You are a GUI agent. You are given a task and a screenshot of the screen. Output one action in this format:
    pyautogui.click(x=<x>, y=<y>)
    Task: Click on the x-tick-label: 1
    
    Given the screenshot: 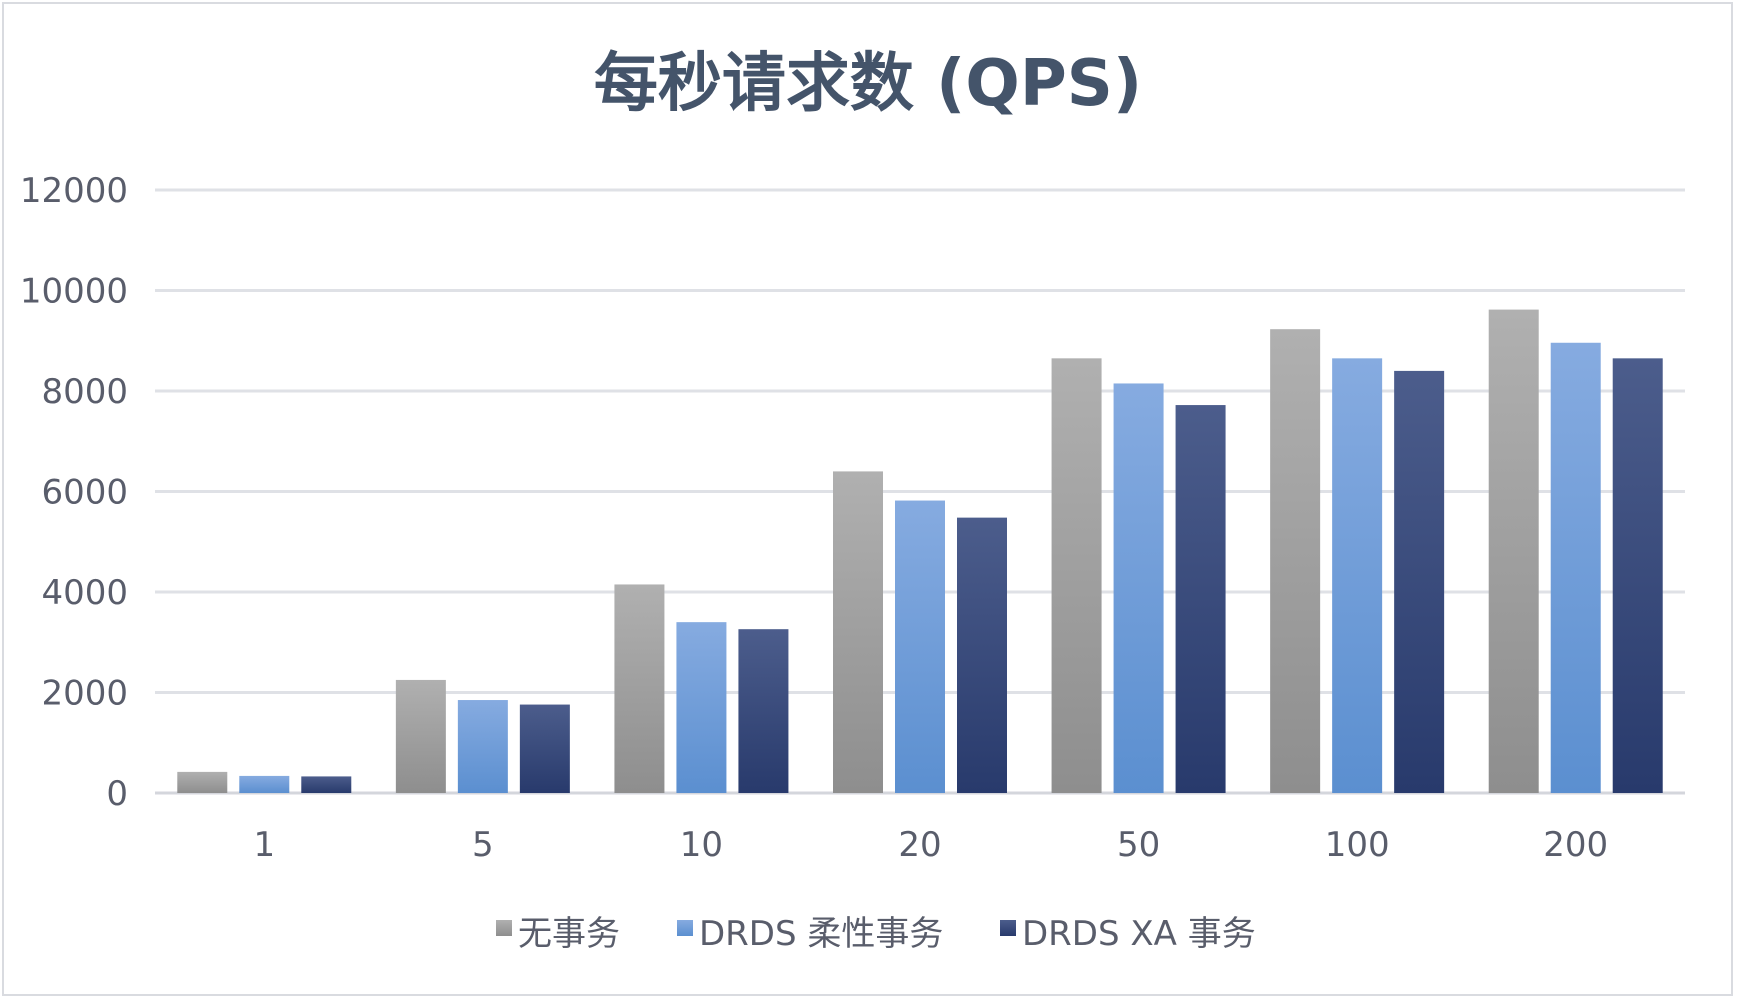 What is the action you would take?
    pyautogui.click(x=264, y=845)
    